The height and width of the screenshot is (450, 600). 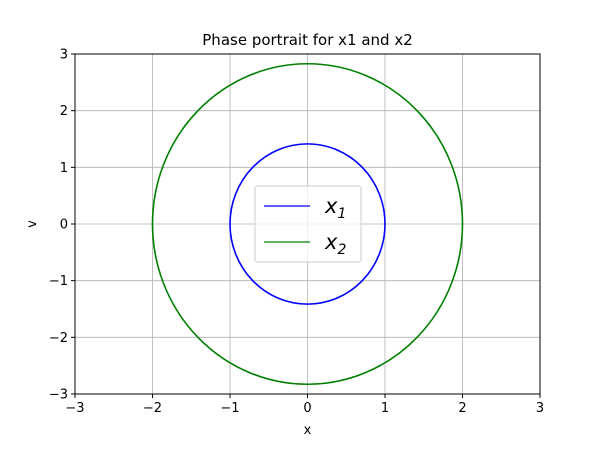 I want to click on legend-label-2: x2, so click(x=335, y=244).